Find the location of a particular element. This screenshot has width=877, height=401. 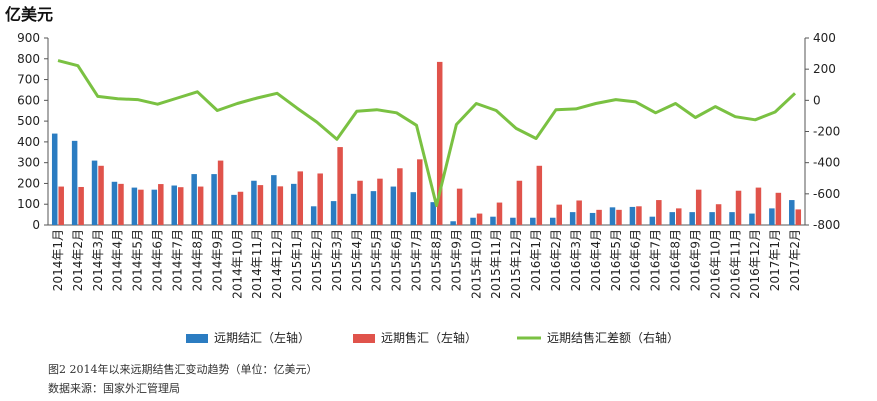

x-tick-label-group: 2015年6月 is located at coordinates (397, 260).